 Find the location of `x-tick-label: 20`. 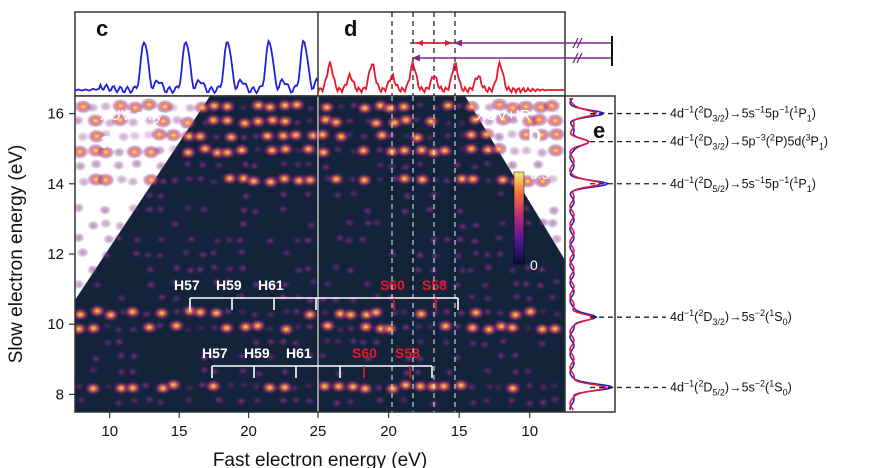

x-tick-label: 20 is located at coordinates (388, 431).